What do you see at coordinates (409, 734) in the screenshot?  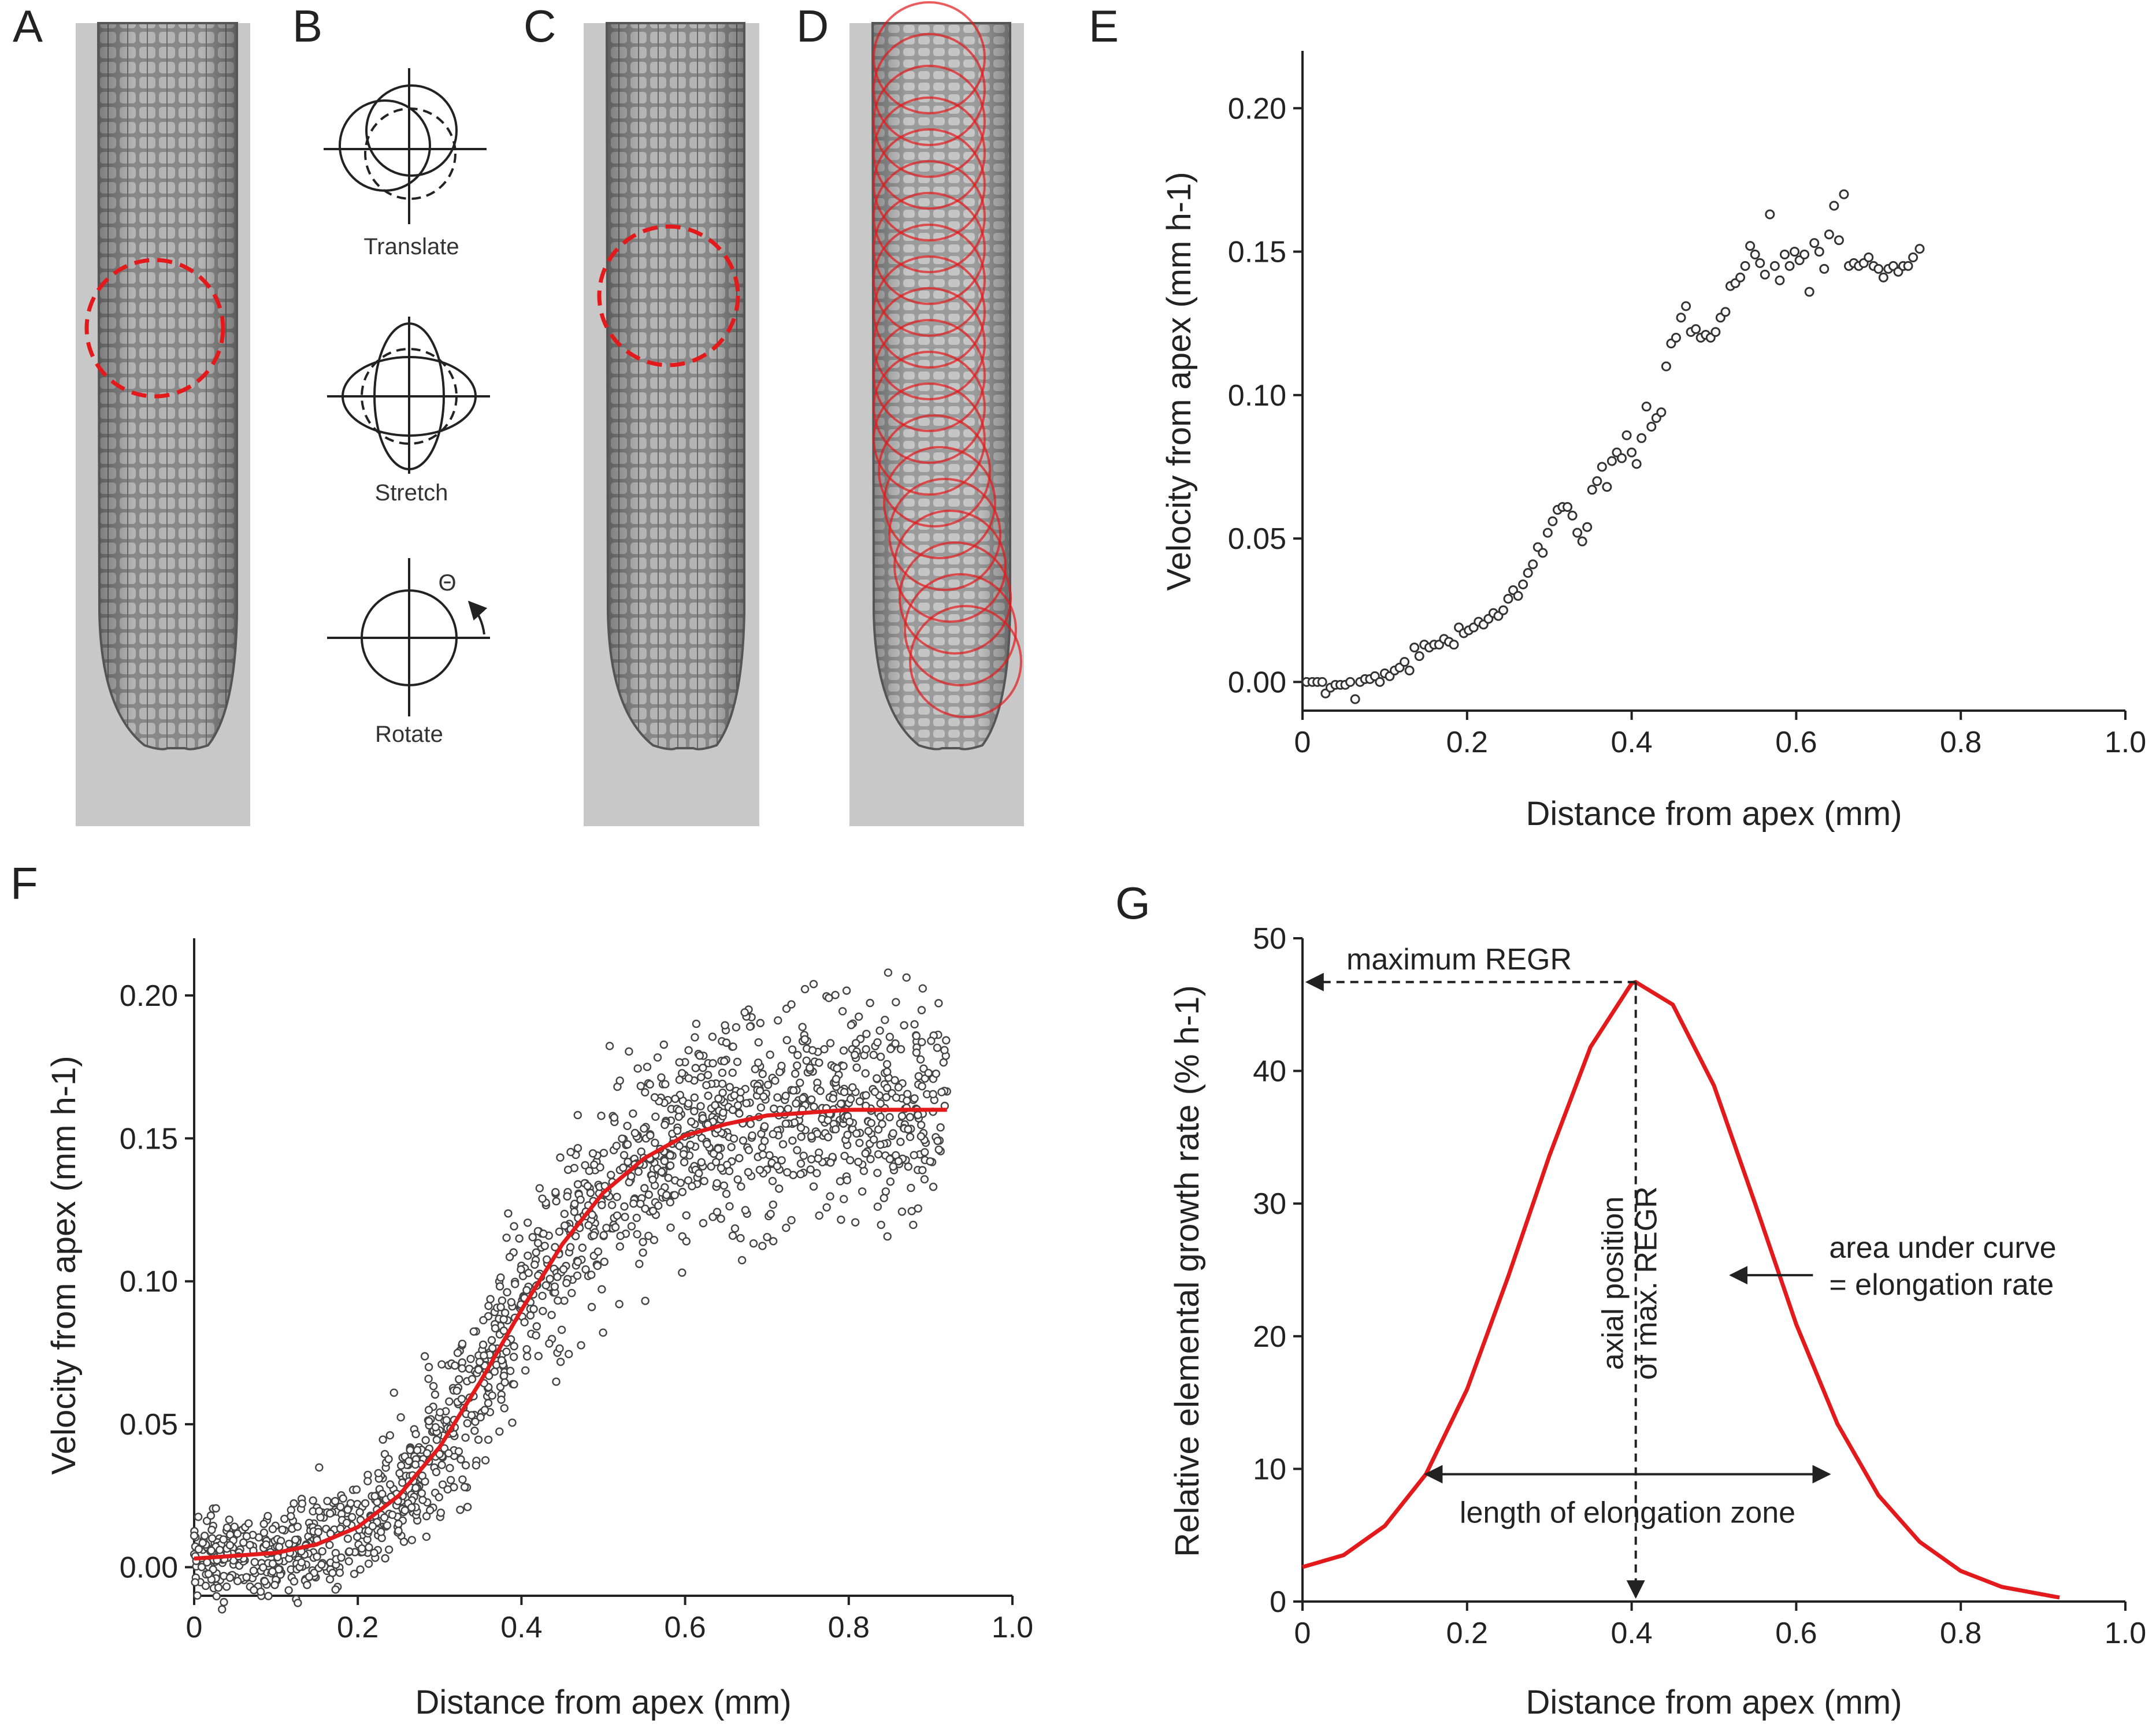 I see `rotate-label: Rotate` at bounding box center [409, 734].